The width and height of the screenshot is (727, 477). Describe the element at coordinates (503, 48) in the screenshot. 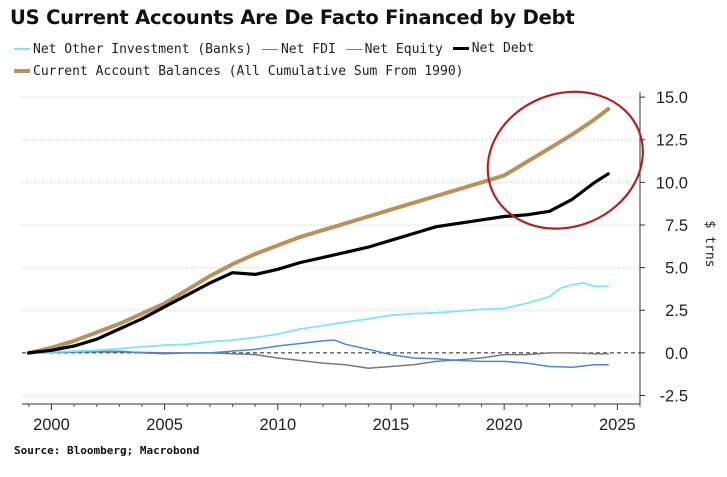

I see `legend-label-net-debt: Net Debt` at that location.